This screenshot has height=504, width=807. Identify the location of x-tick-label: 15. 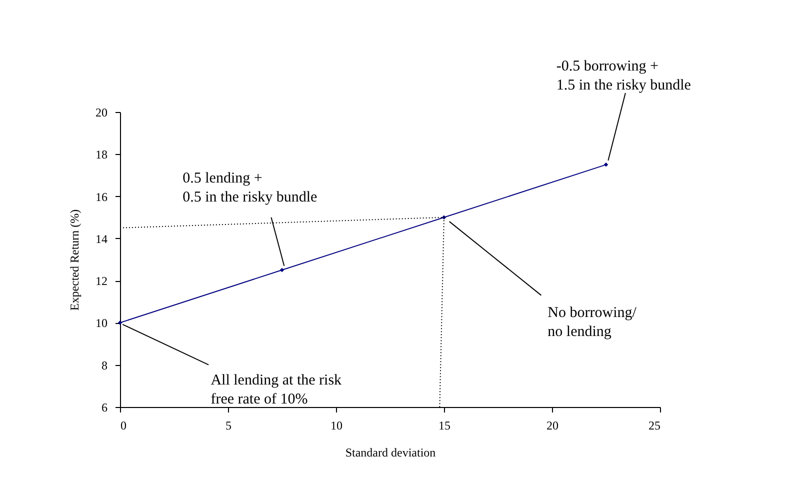
(444, 425).